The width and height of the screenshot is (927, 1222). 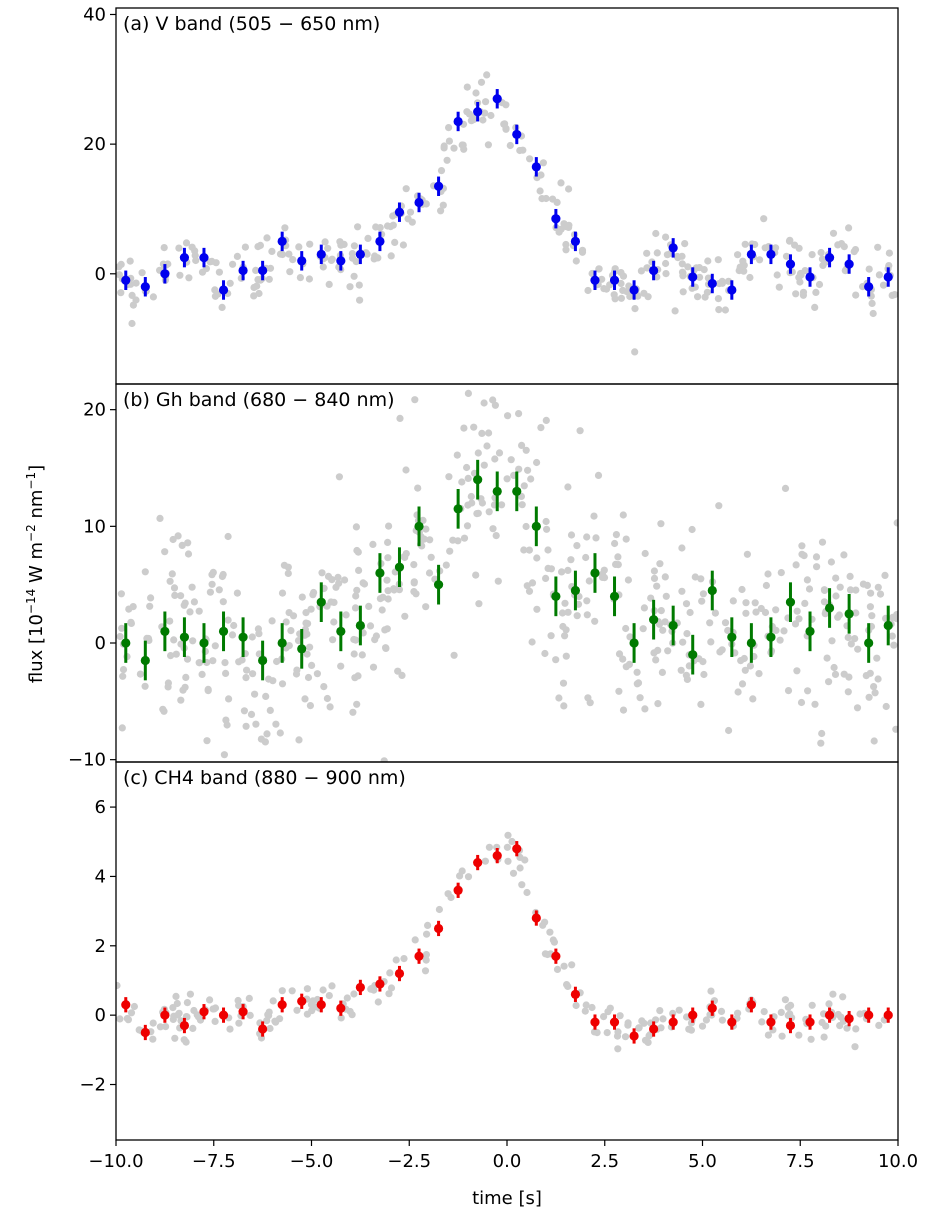 What do you see at coordinates (604, 1161) in the screenshot?
I see `x-tick-label: 2.5` at bounding box center [604, 1161].